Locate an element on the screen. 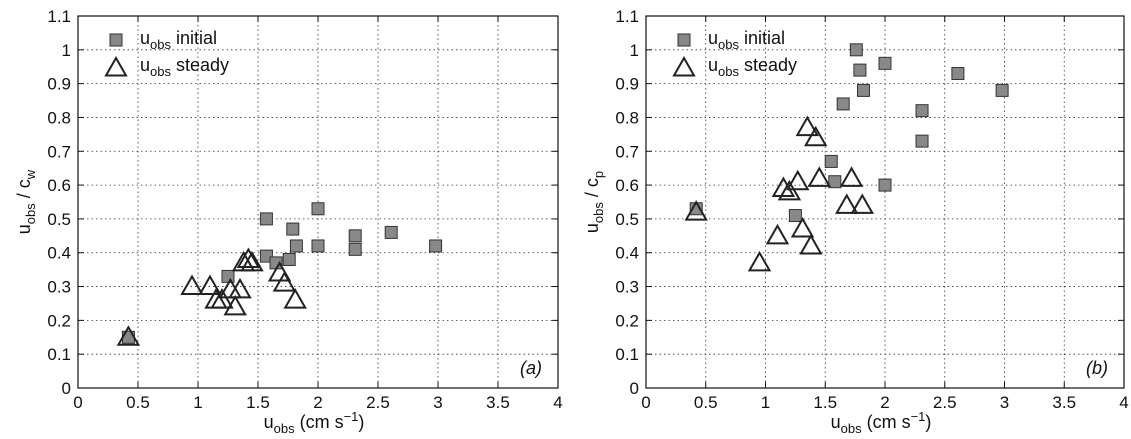  y-tick-label: 0.4 is located at coordinates (59, 253).